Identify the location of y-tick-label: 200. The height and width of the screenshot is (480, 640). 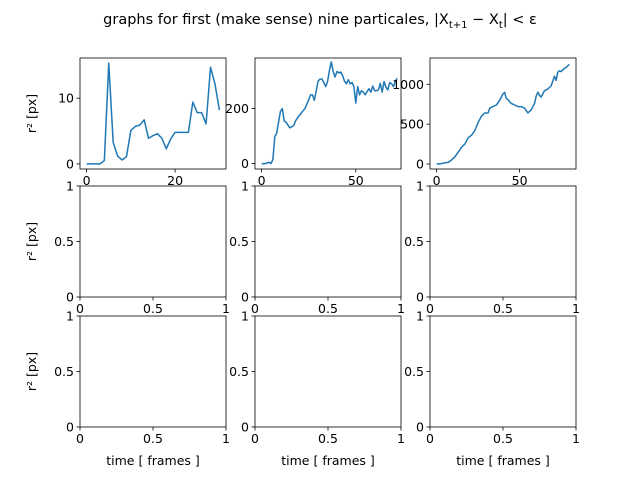
(237, 108).